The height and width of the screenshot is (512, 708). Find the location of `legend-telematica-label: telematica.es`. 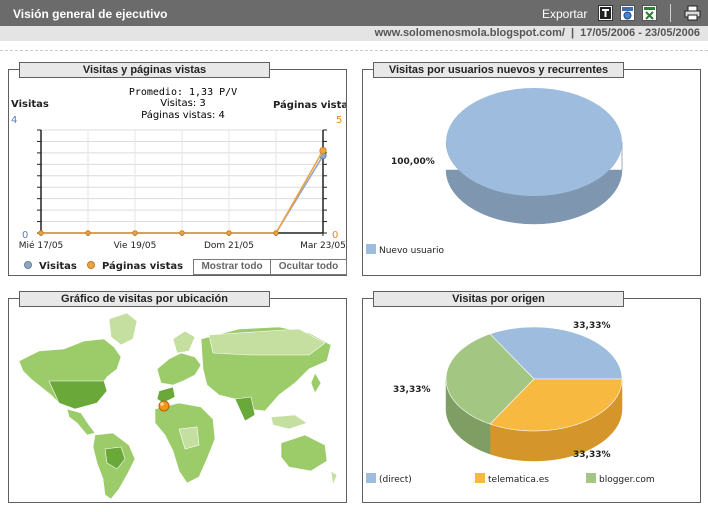

legend-telematica-label: telematica.es is located at coordinates (518, 480).